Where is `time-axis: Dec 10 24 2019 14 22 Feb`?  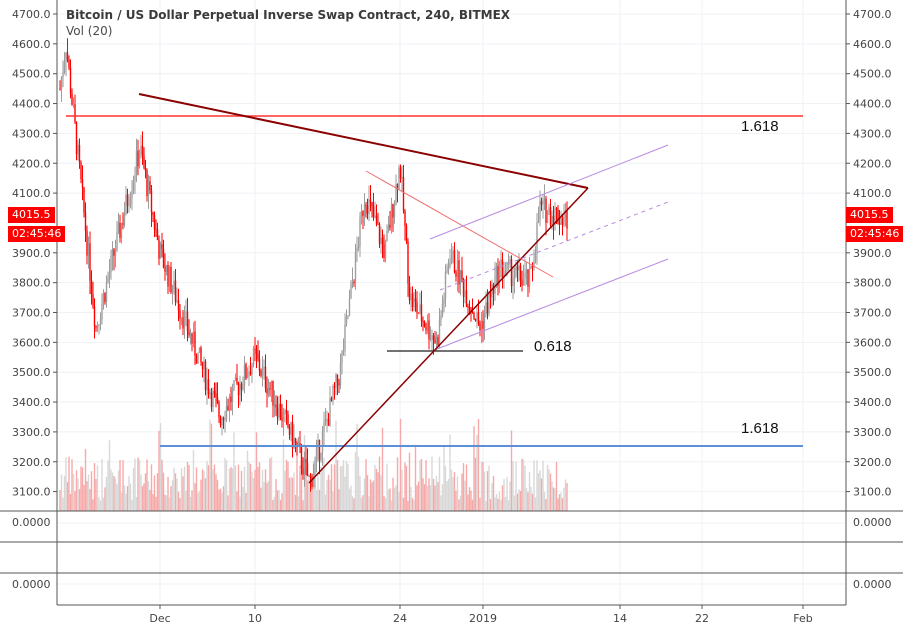
time-axis: Dec 10 24 2019 14 22 Feb is located at coordinates (481, 615).